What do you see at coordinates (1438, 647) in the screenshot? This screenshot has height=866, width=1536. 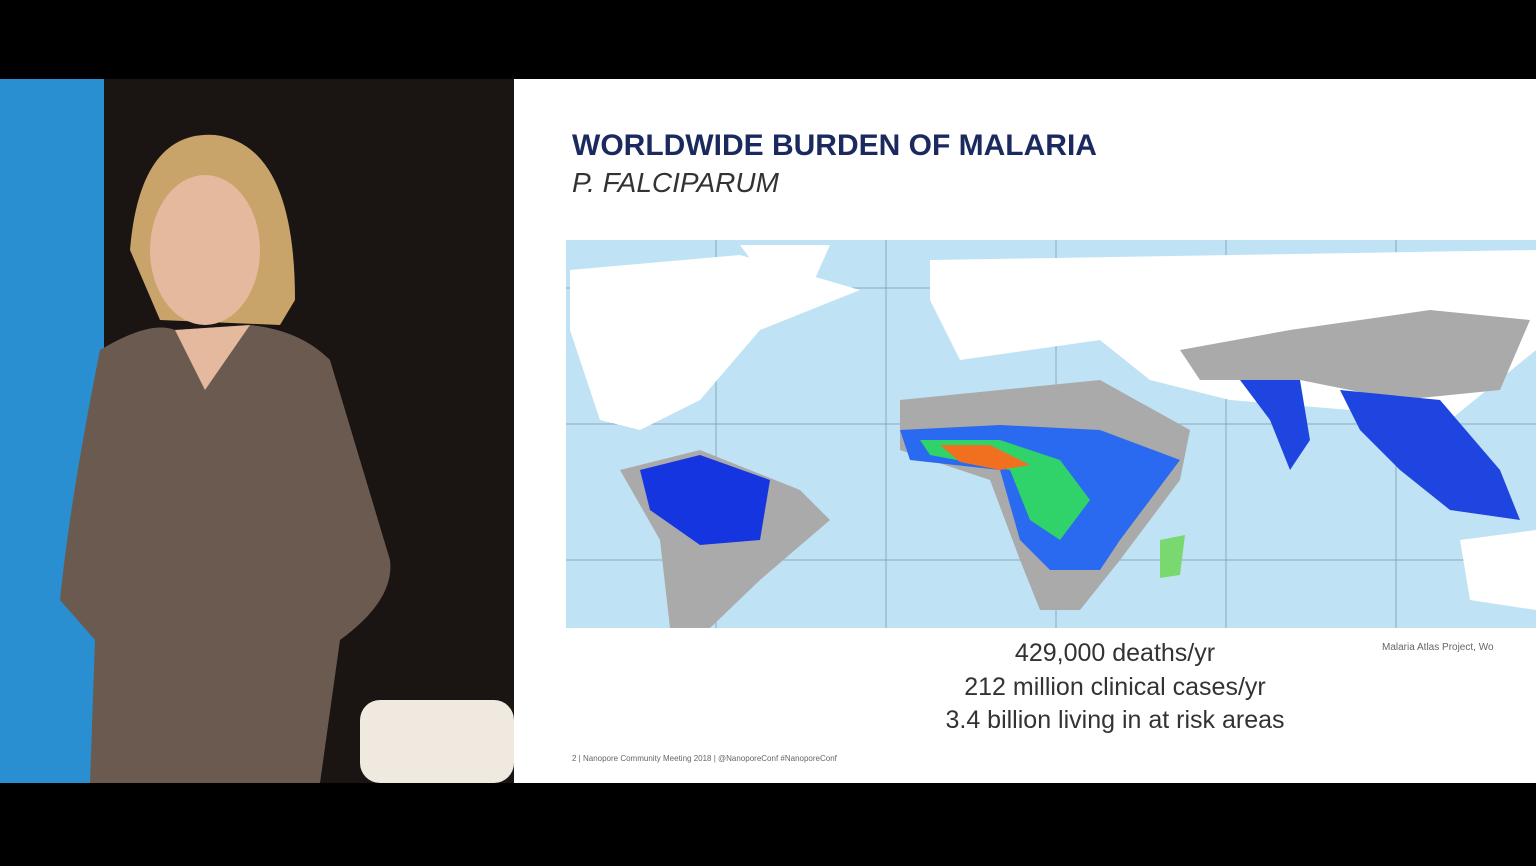 I see `source: Malaria Atlas Project, Wo` at bounding box center [1438, 647].